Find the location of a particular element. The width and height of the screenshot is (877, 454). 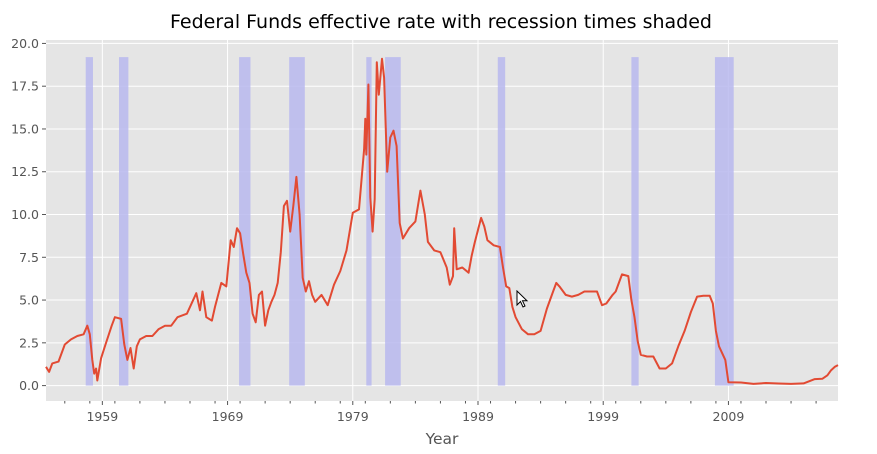

x-tick-label: 1969 is located at coordinates (228, 416).